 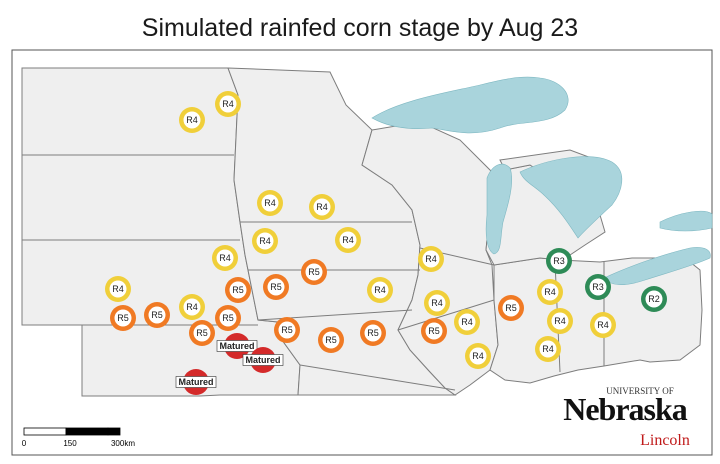 What do you see at coordinates (686, 221) in the screenshot?
I see `lake-ontario` at bounding box center [686, 221].